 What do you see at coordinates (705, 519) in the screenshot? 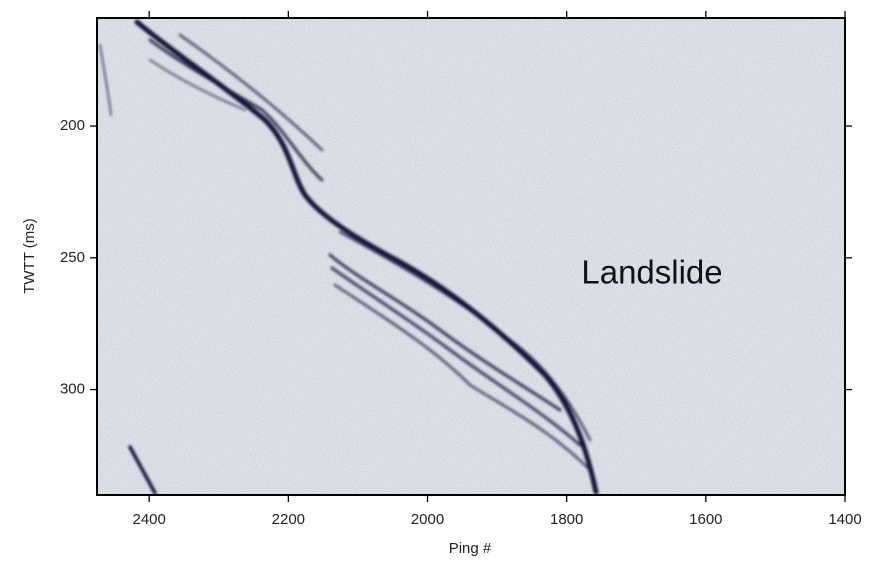
I see `x-tick-label: 1600` at bounding box center [705, 519].